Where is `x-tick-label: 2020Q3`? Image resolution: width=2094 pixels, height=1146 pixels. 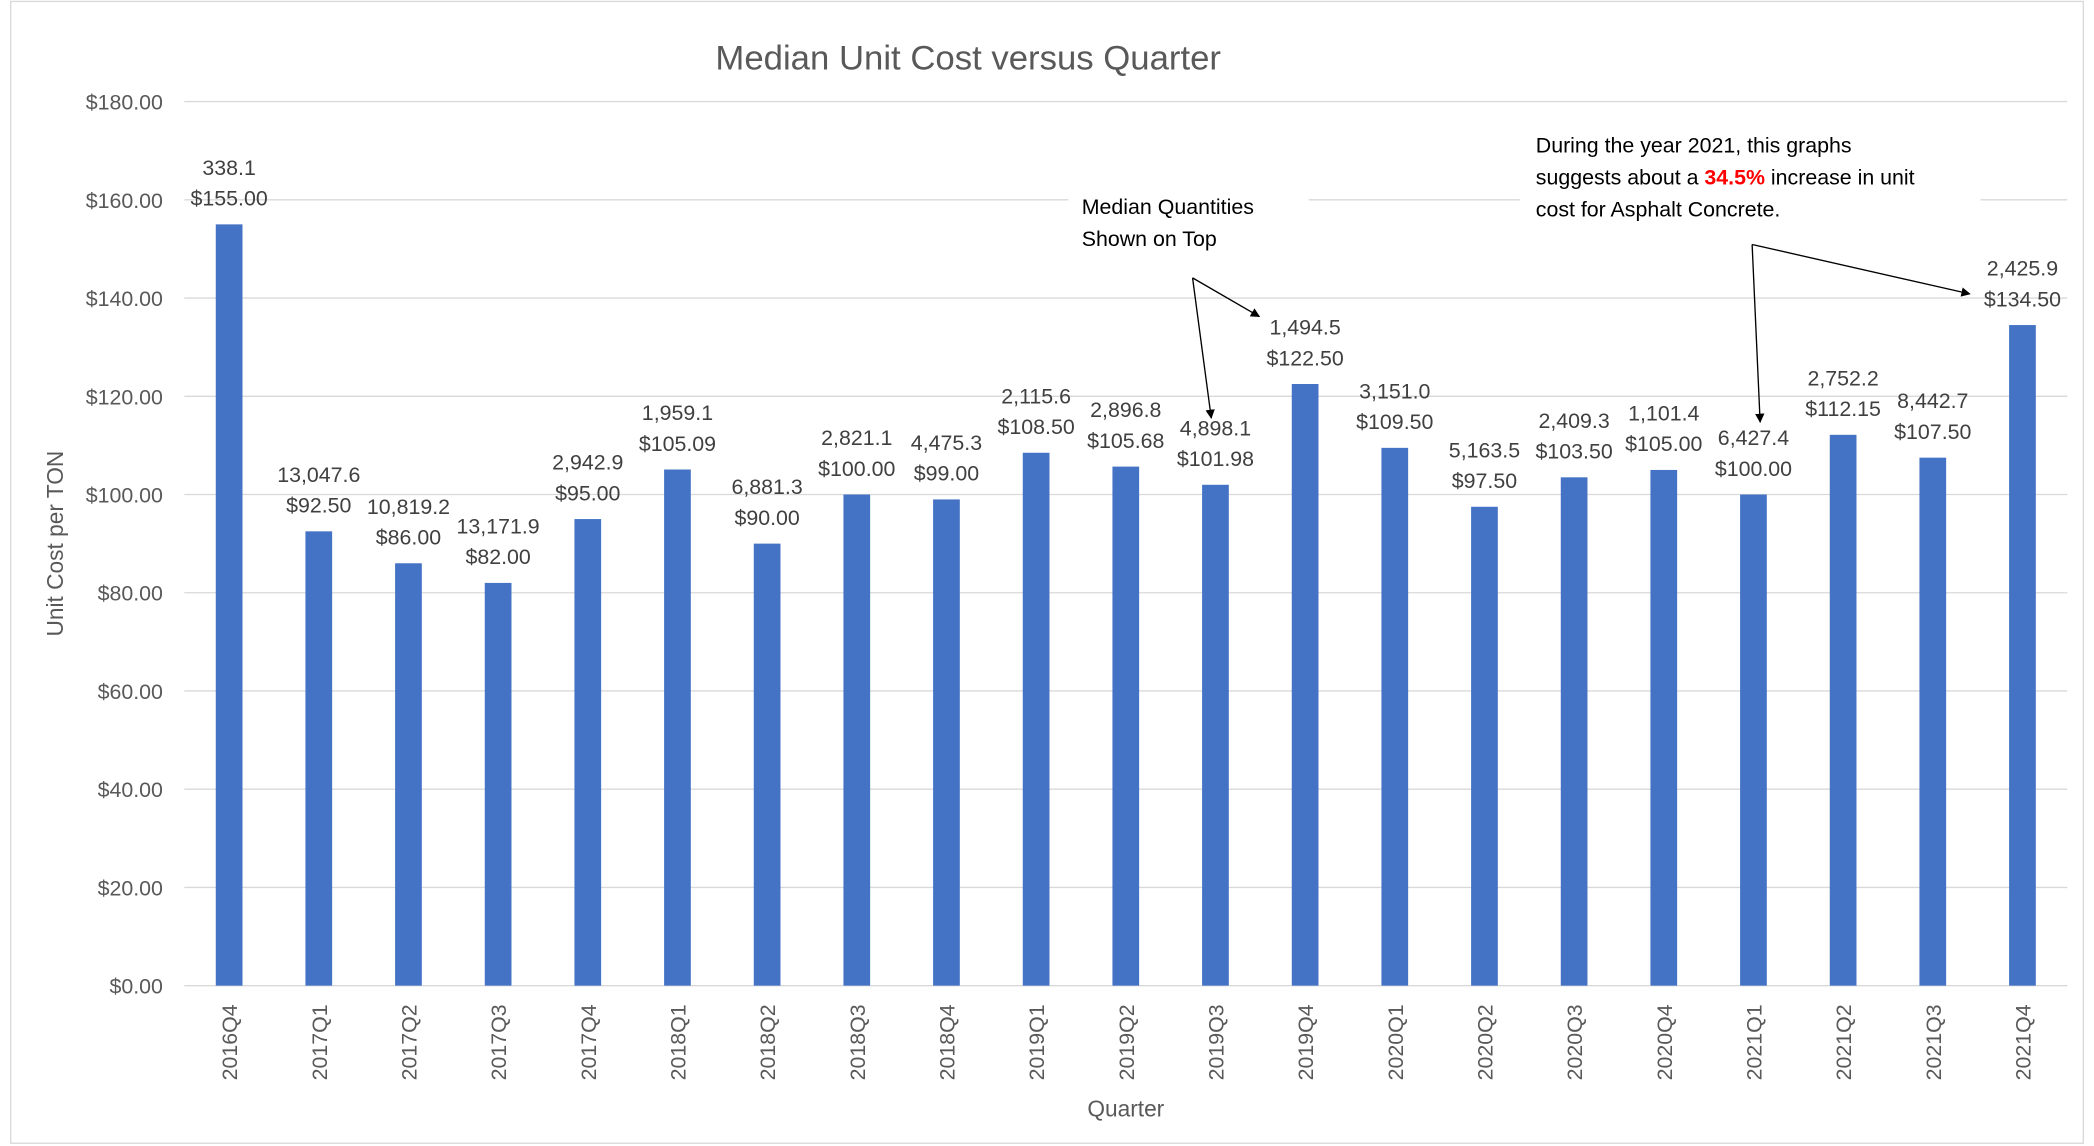 x-tick-label: 2020Q3 is located at coordinates (1575, 1042).